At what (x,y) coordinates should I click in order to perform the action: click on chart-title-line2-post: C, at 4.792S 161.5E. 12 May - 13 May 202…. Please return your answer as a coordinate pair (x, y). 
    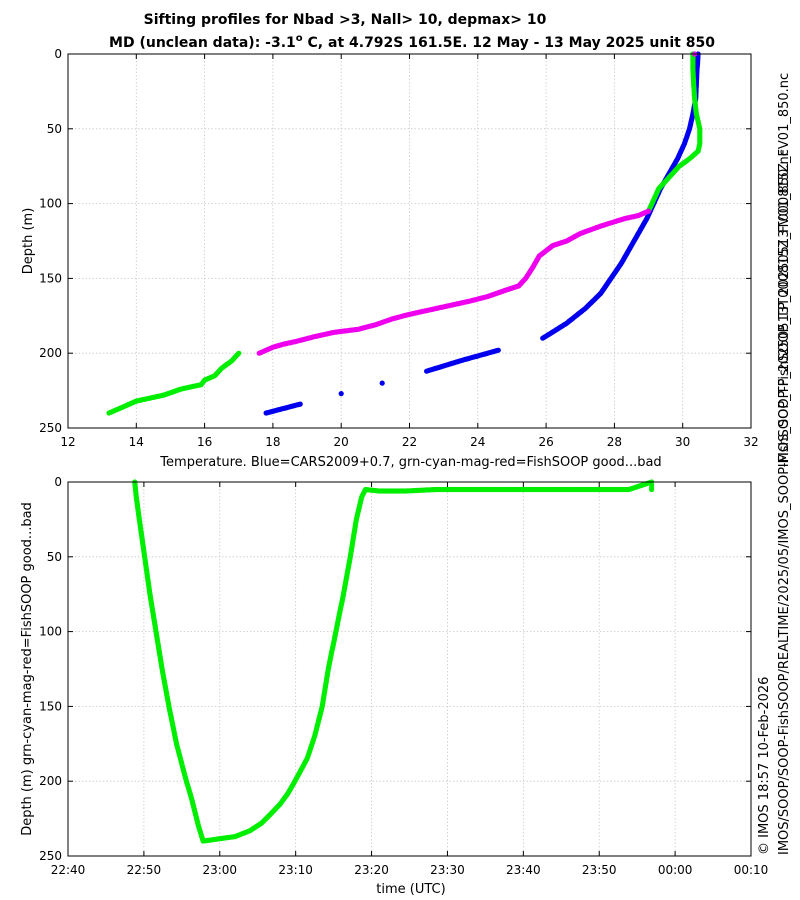
    Looking at the image, I should click on (509, 43).